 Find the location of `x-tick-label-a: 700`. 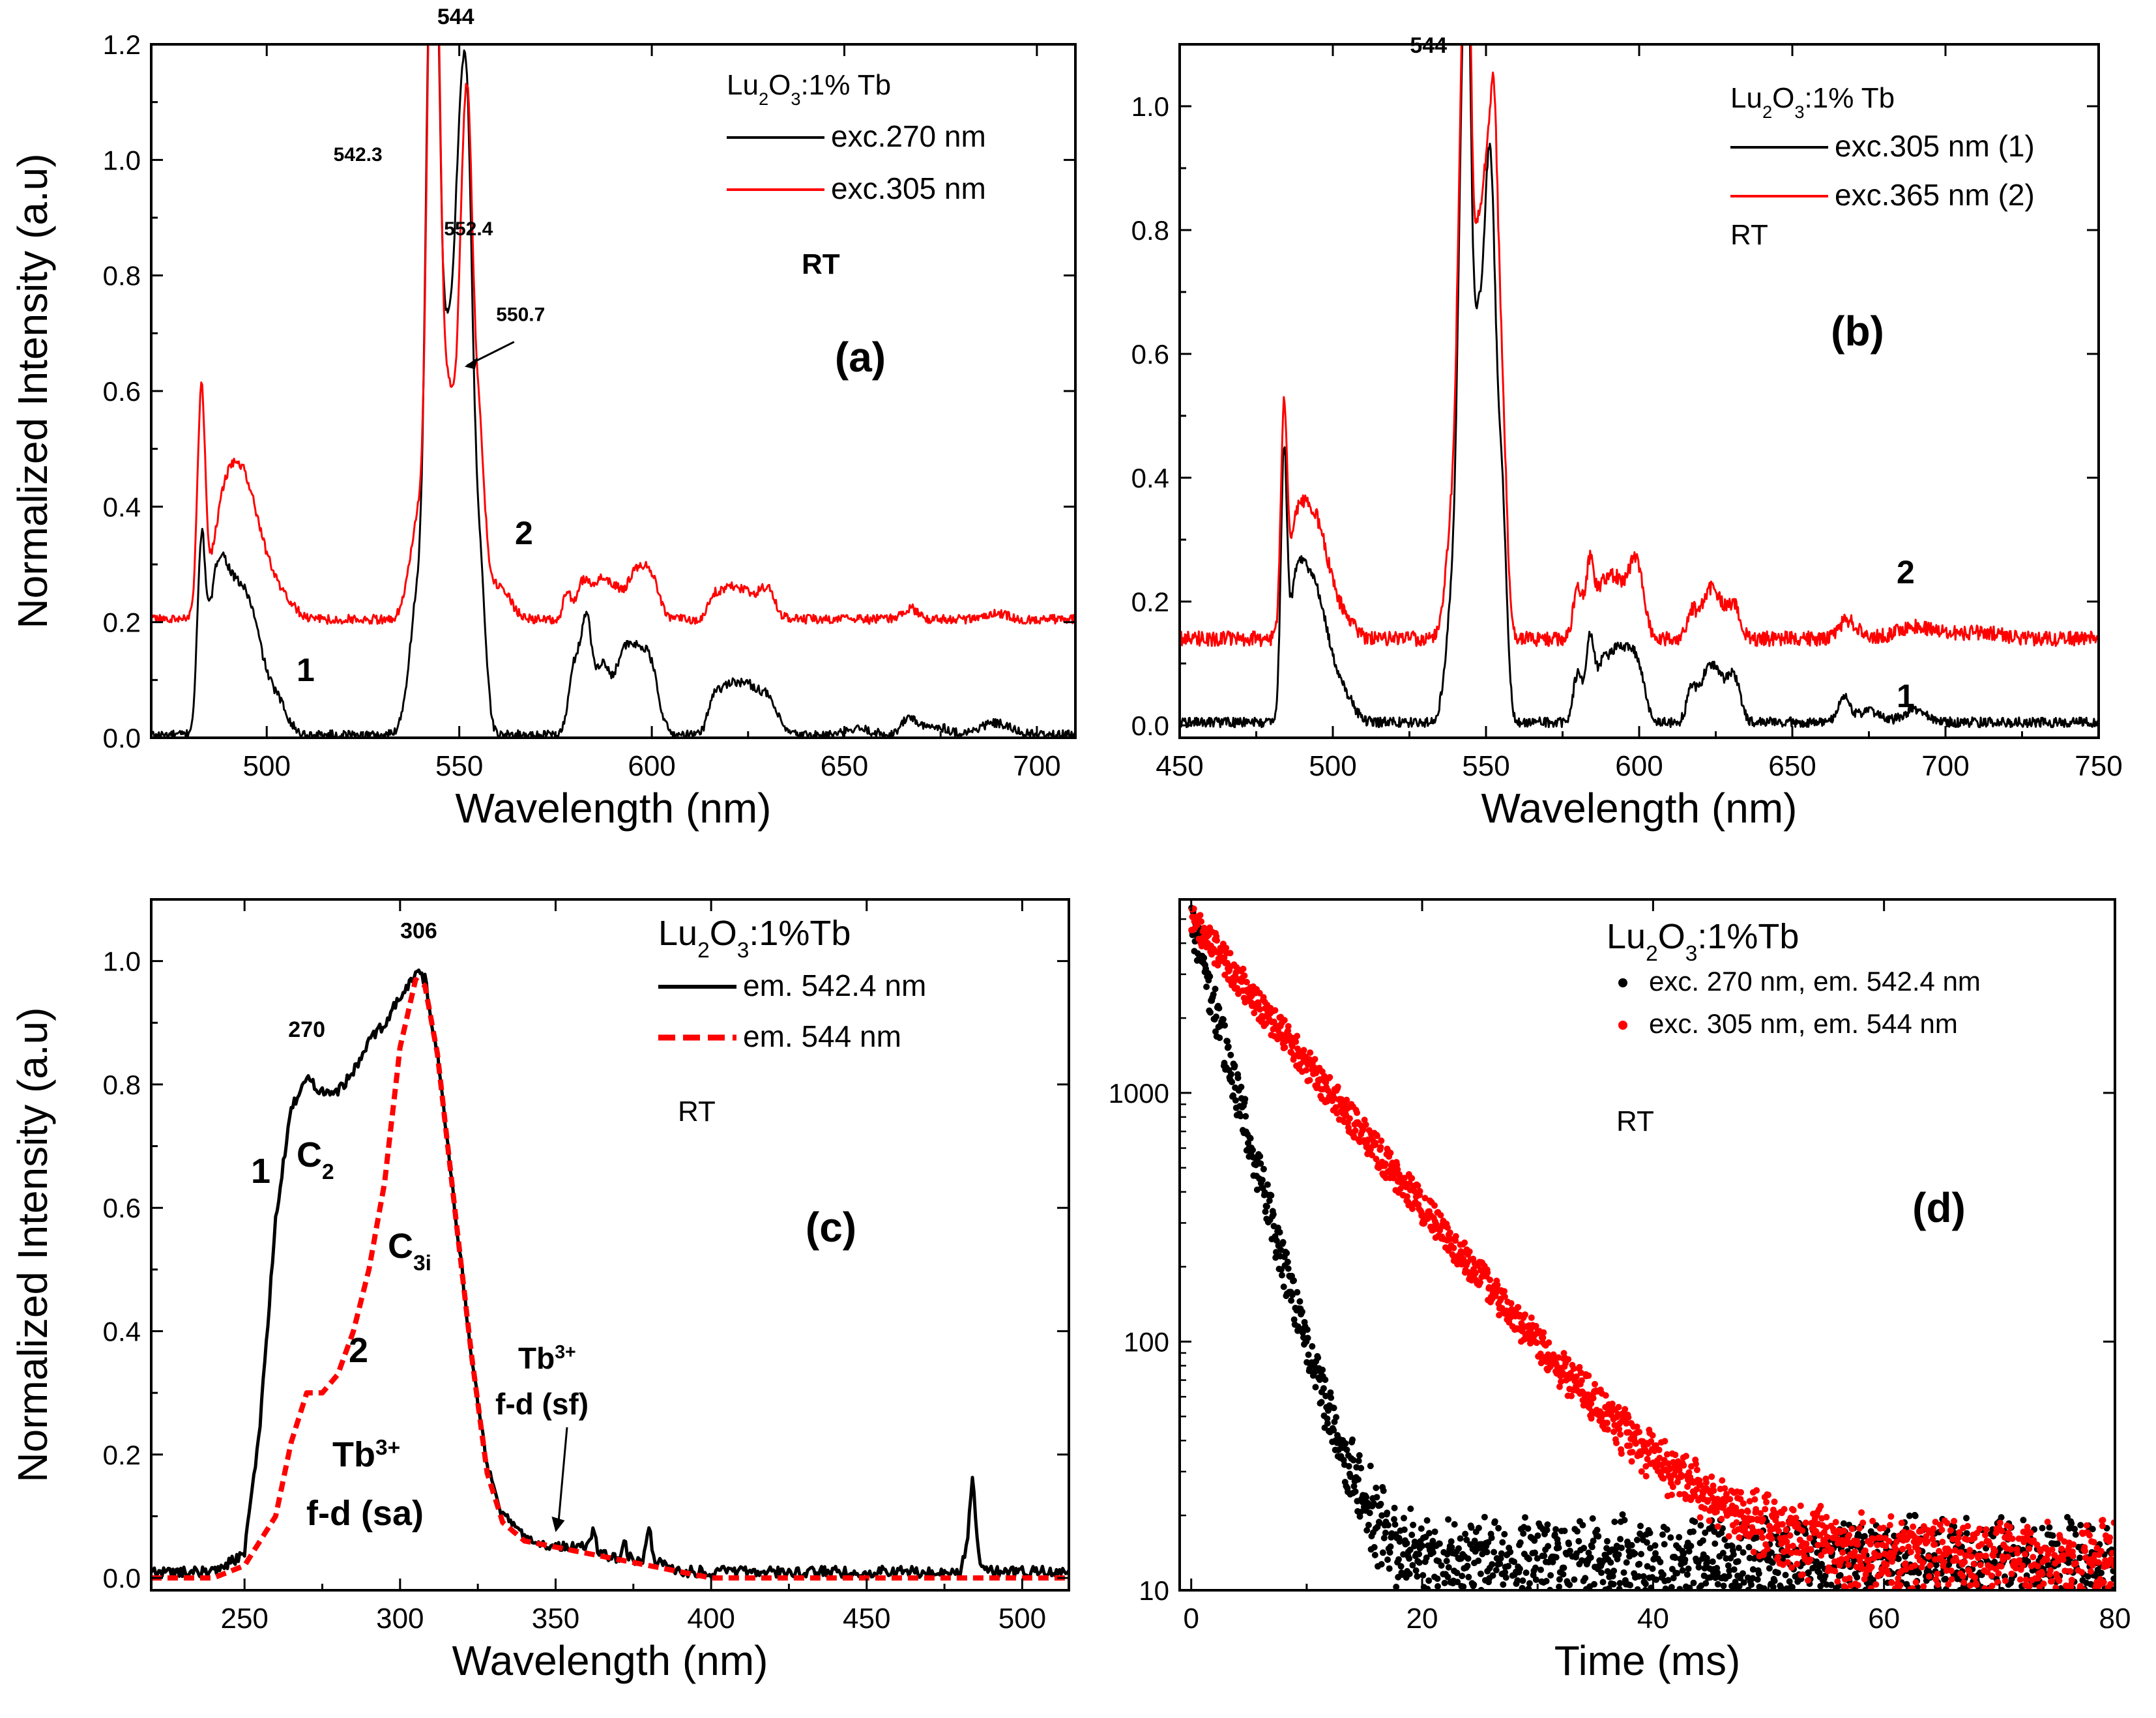

x-tick-label-a: 700 is located at coordinates (1036, 766).